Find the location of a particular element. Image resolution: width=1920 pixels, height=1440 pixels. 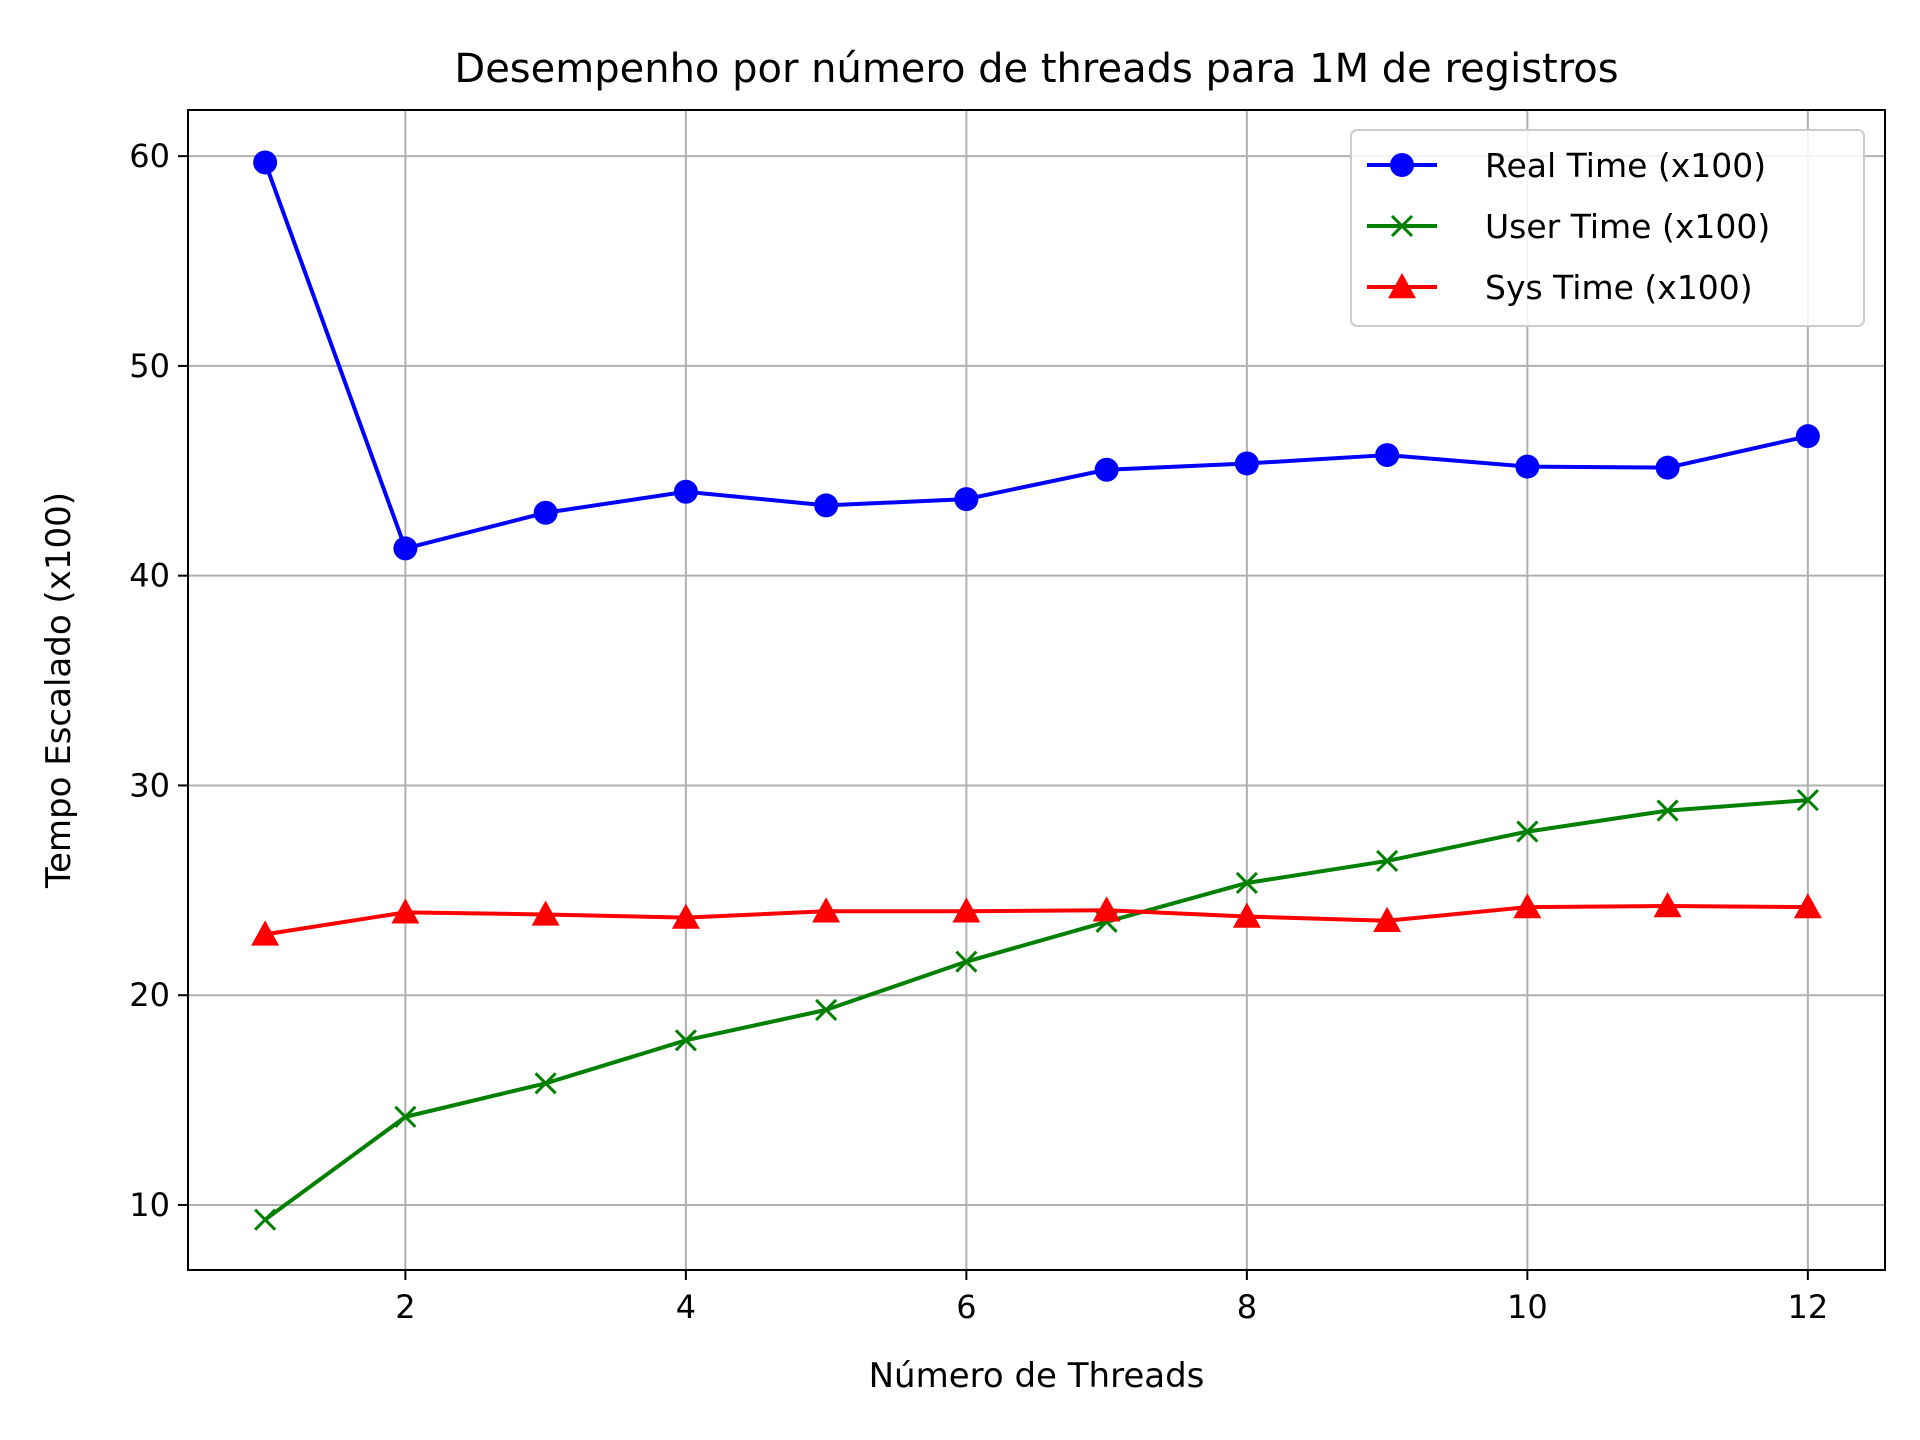

legend-item: Real Time (x100) is located at coordinates (1566, 165).